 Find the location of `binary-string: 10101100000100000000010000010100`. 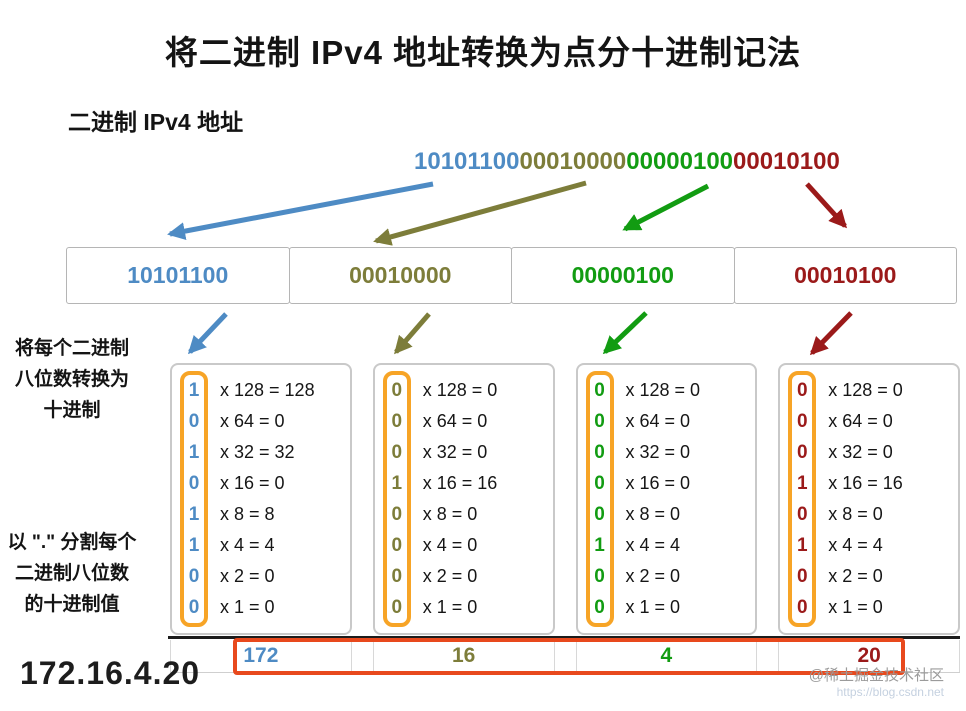

binary-string: 10101100000100000000010000010100 is located at coordinates (627, 162).